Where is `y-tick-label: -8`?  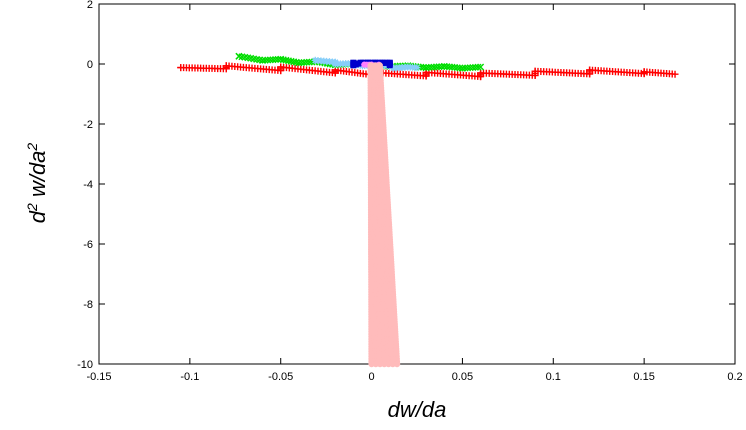
y-tick-label: -8 is located at coordinates (88, 305).